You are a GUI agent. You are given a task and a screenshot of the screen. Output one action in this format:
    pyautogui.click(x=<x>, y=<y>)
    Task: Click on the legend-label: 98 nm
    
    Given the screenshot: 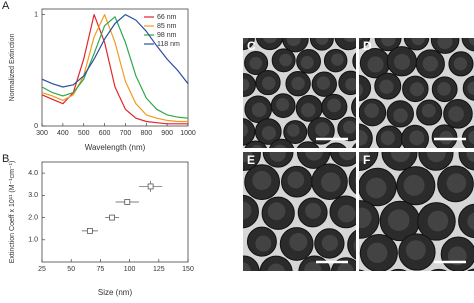 What is the action you would take?
    pyautogui.click(x=167, y=35)
    